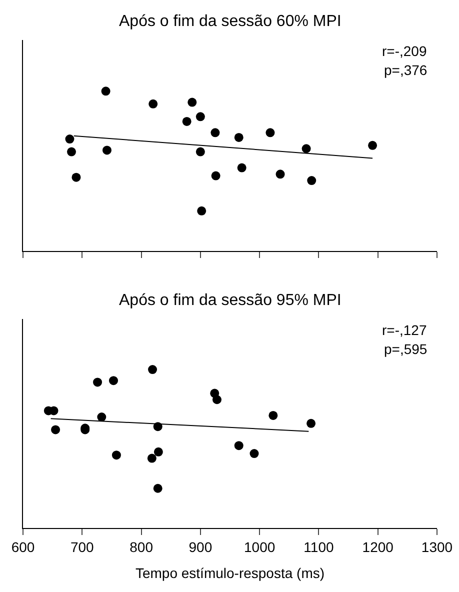  What do you see at coordinates (200, 546) in the screenshot?
I see `x-tick-label: 900` at bounding box center [200, 546].